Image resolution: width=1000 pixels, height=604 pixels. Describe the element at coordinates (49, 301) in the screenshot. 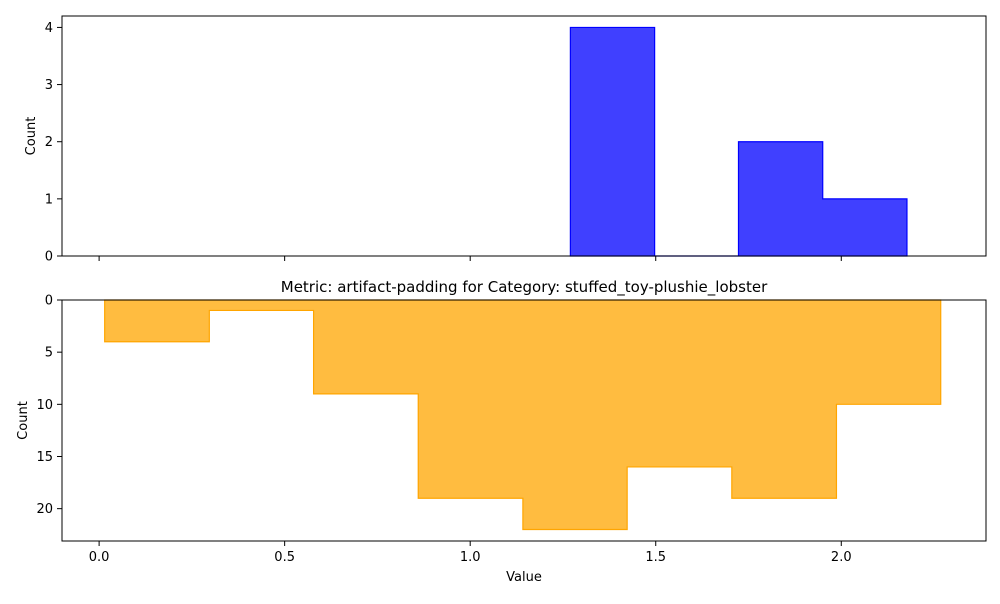

I see `bottom-y-tick-label: 0` at that location.